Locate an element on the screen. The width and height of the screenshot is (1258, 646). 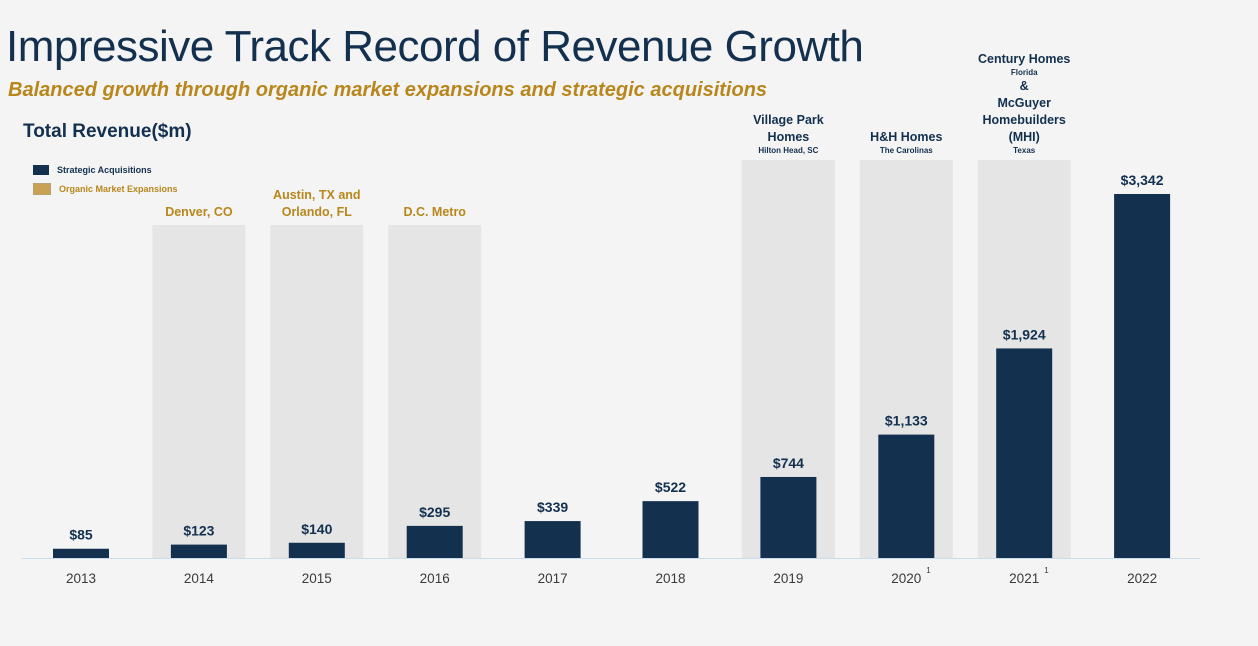
data-label: $339 is located at coordinates (552, 507).